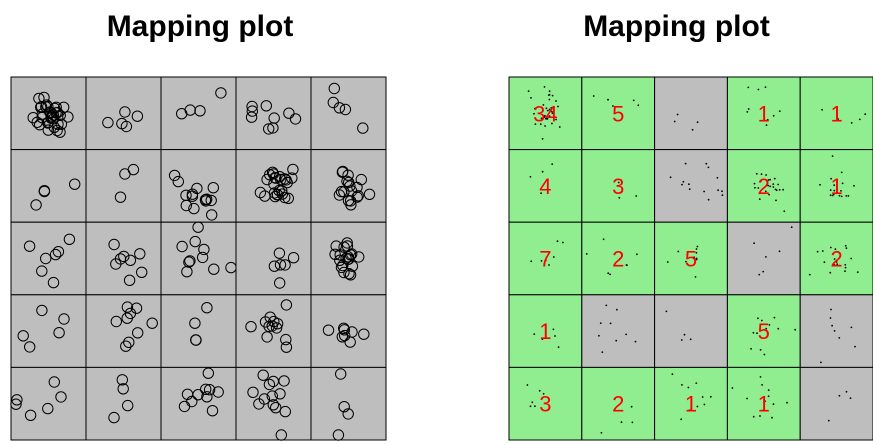 Image resolution: width=873 pixels, height=445 pixels. I want to click on grid-cell-r3-c3, so click(198, 258).